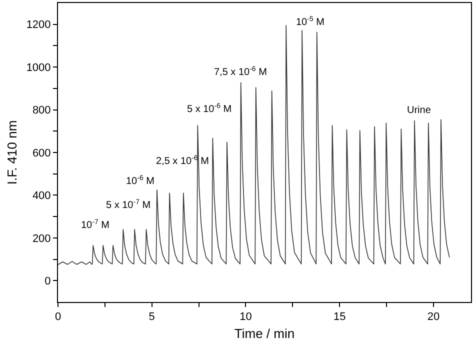 This screenshot has height=345, width=474. Describe the element at coordinates (58, 317) in the screenshot. I see `x-tick-label: 0` at that location.